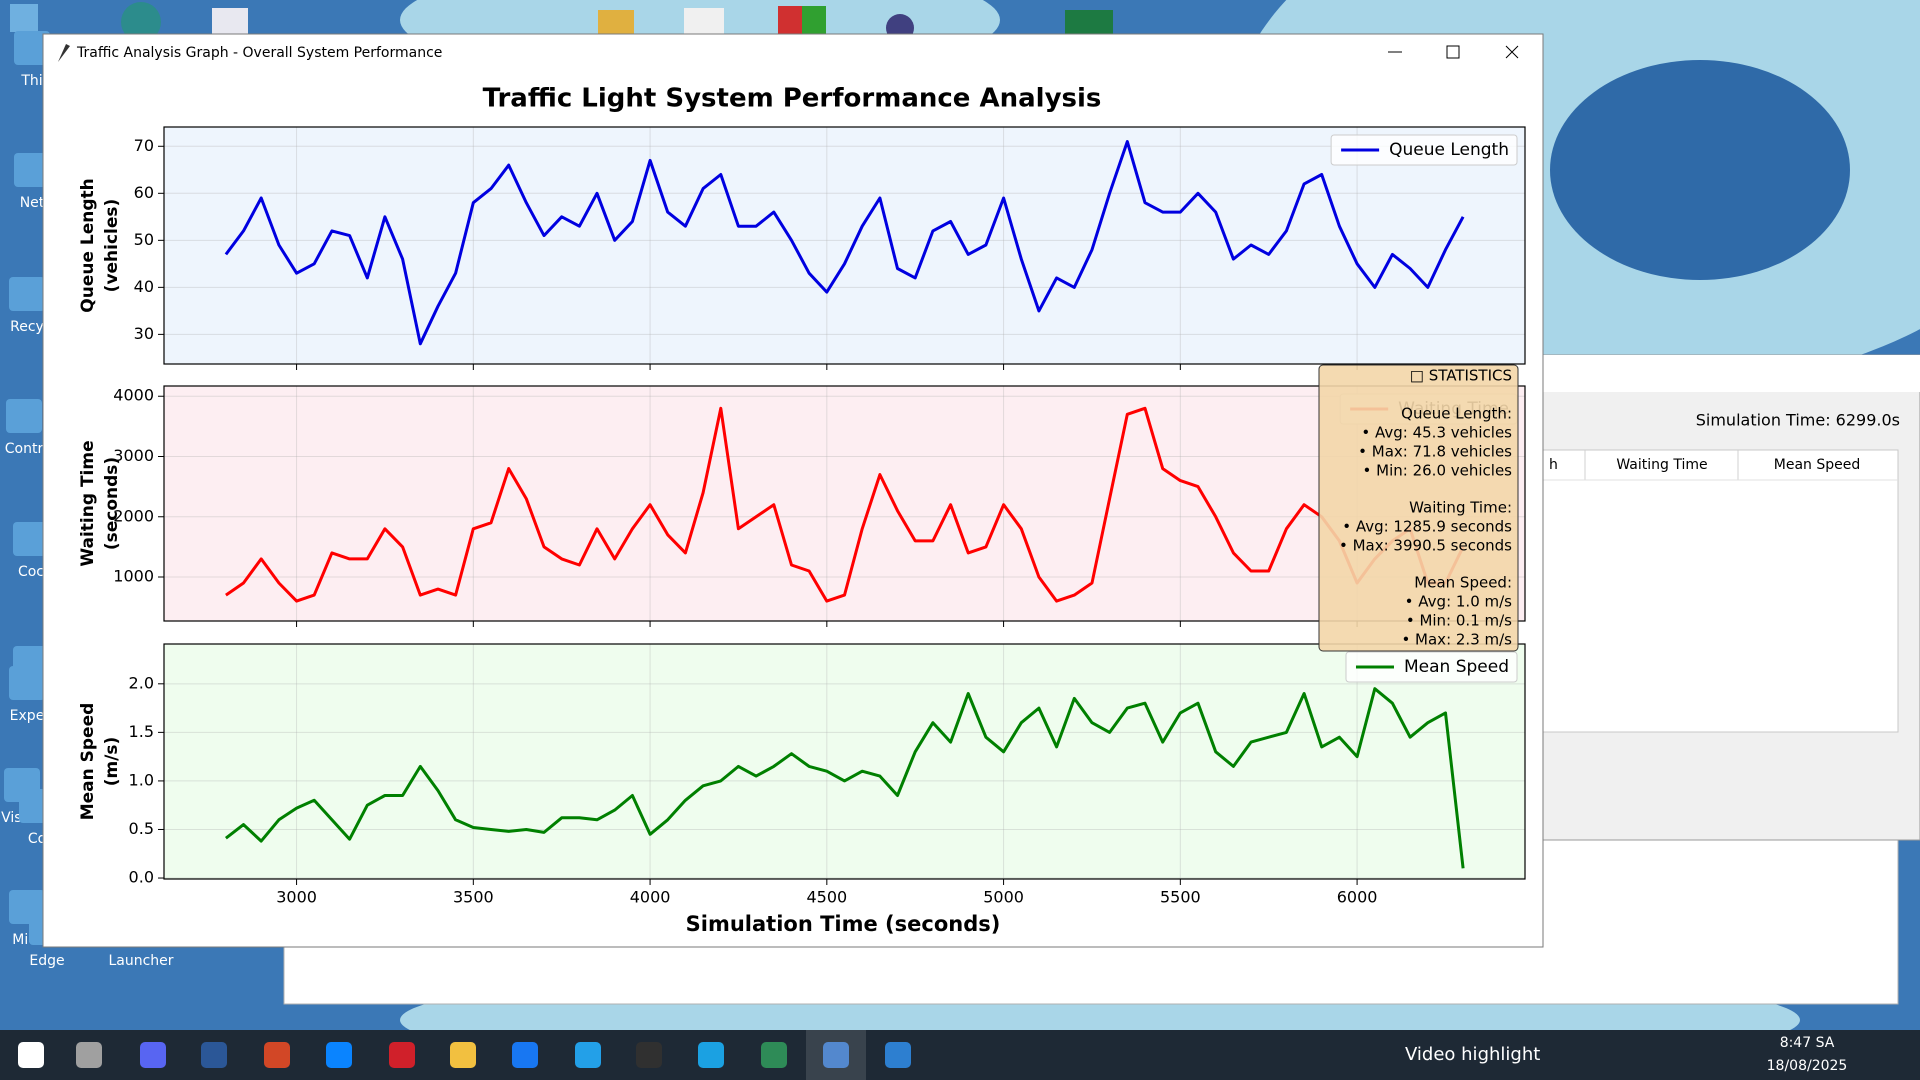 Image resolution: width=1920 pixels, height=1080 pixels. What do you see at coordinates (1456, 667) in the screenshot?
I see `legend-label: Mean Speed` at bounding box center [1456, 667].